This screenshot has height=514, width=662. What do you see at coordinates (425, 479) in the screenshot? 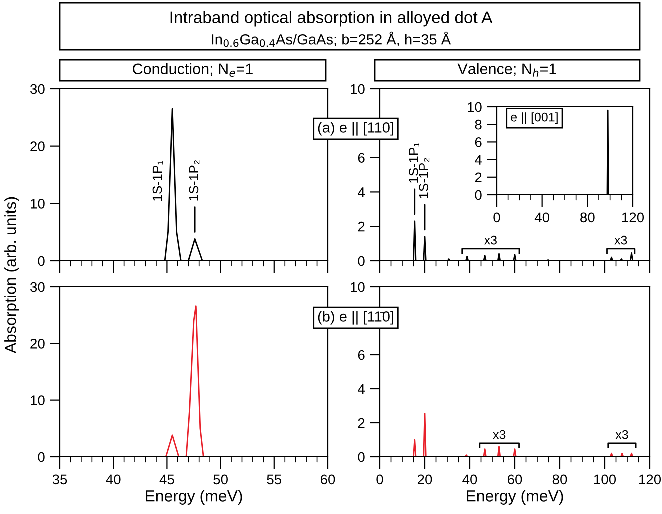
I see `x-tick-label: 20` at bounding box center [425, 479].